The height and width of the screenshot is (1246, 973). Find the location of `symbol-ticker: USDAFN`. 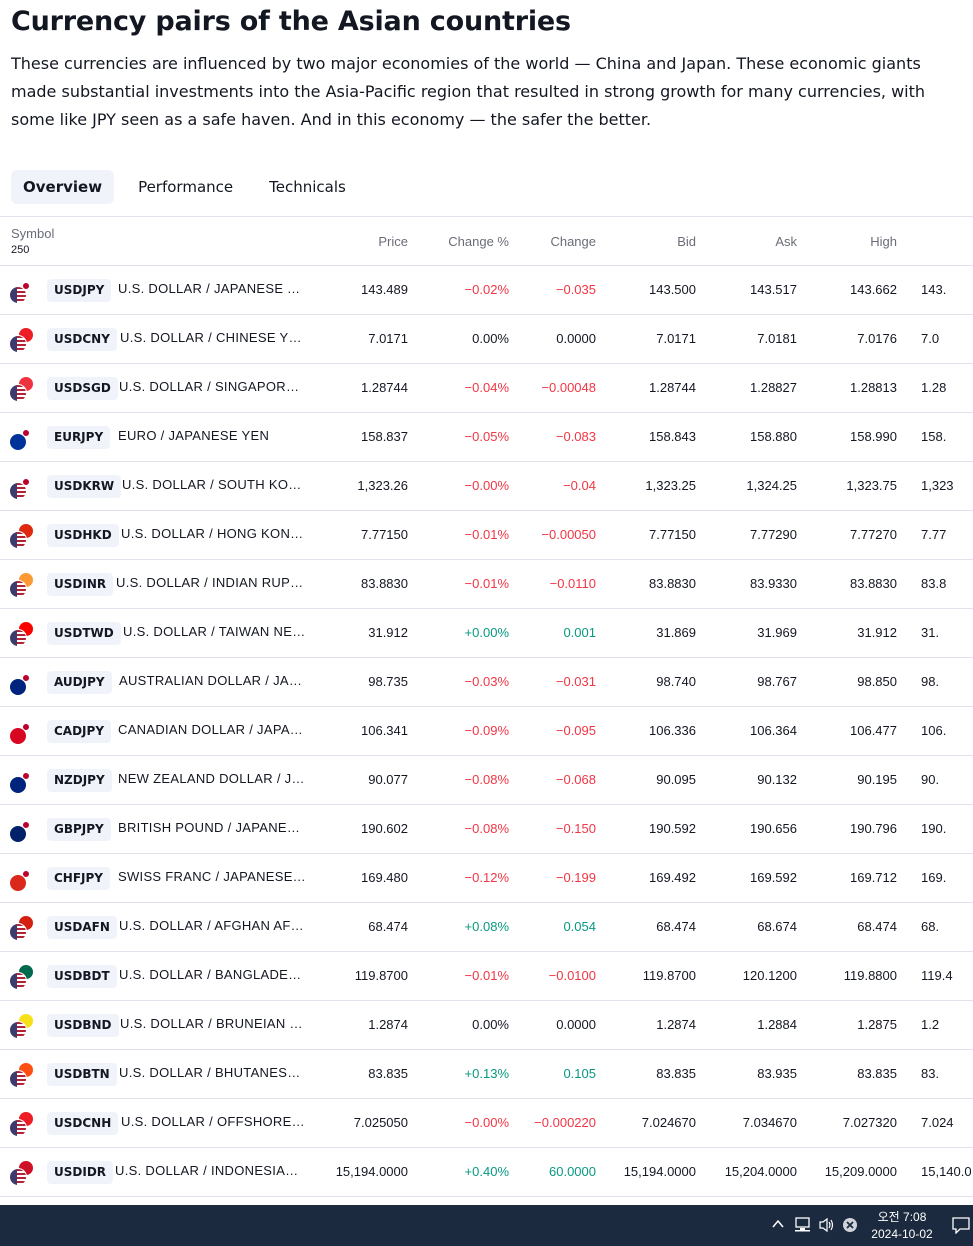

symbol-ticker: USDAFN is located at coordinates (82, 927).